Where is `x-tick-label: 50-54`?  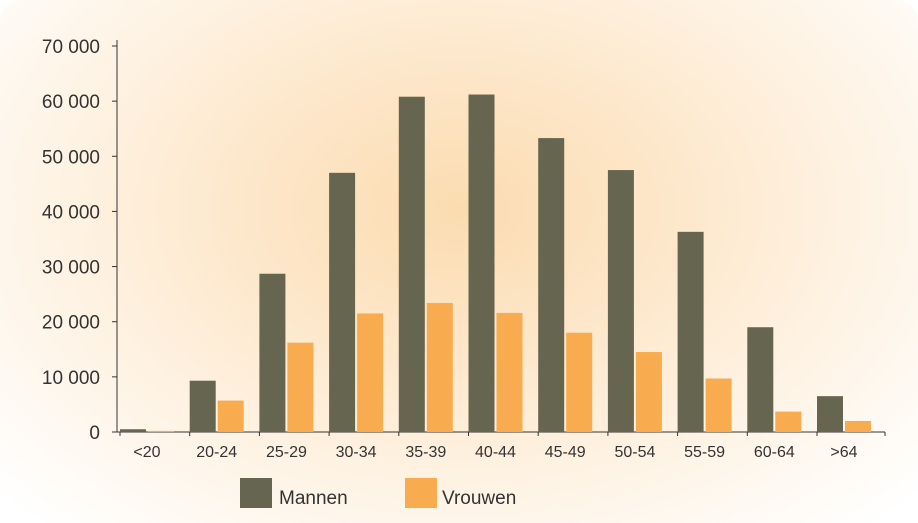 x-tick-label: 50-54 is located at coordinates (634, 452).